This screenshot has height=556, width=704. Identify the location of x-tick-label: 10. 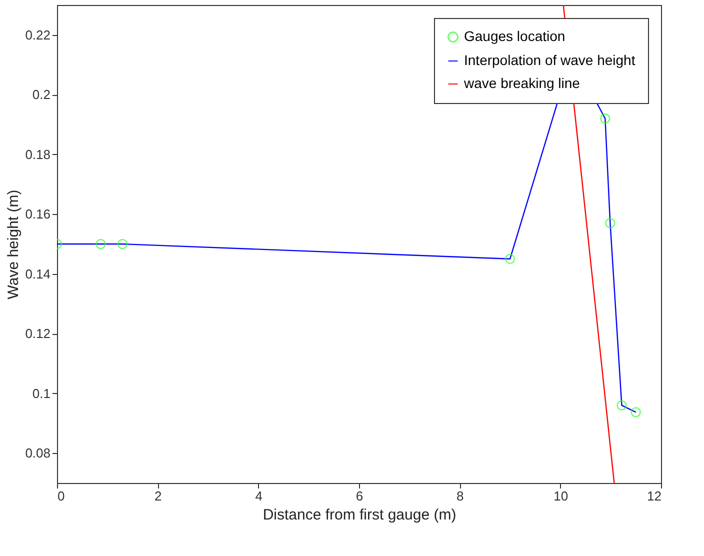
(561, 496).